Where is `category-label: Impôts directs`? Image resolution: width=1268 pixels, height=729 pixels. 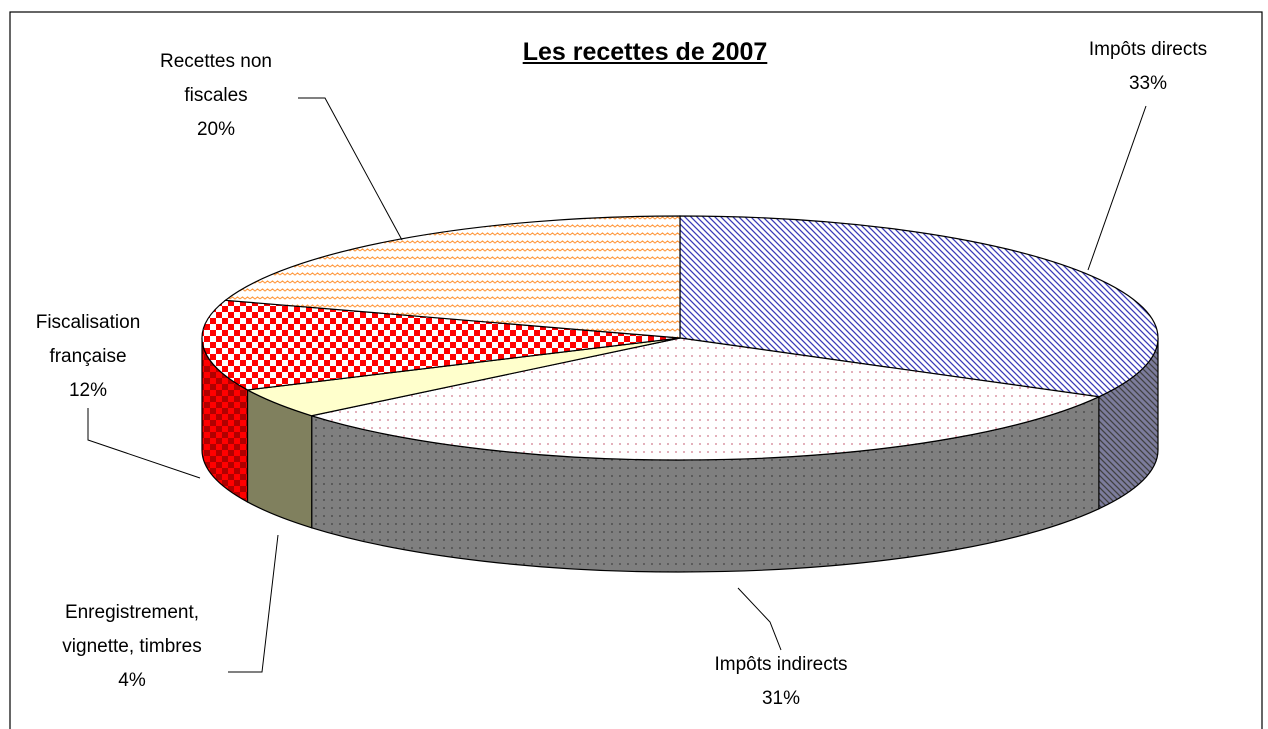 category-label: Impôts directs is located at coordinates (1148, 49).